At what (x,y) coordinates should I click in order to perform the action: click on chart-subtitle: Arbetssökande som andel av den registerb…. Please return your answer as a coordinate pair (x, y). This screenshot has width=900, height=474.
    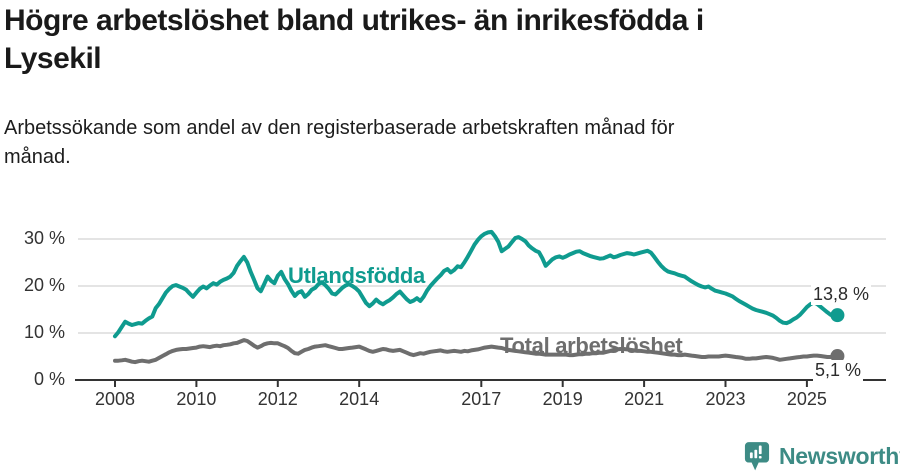
    Looking at the image, I should click on (339, 142).